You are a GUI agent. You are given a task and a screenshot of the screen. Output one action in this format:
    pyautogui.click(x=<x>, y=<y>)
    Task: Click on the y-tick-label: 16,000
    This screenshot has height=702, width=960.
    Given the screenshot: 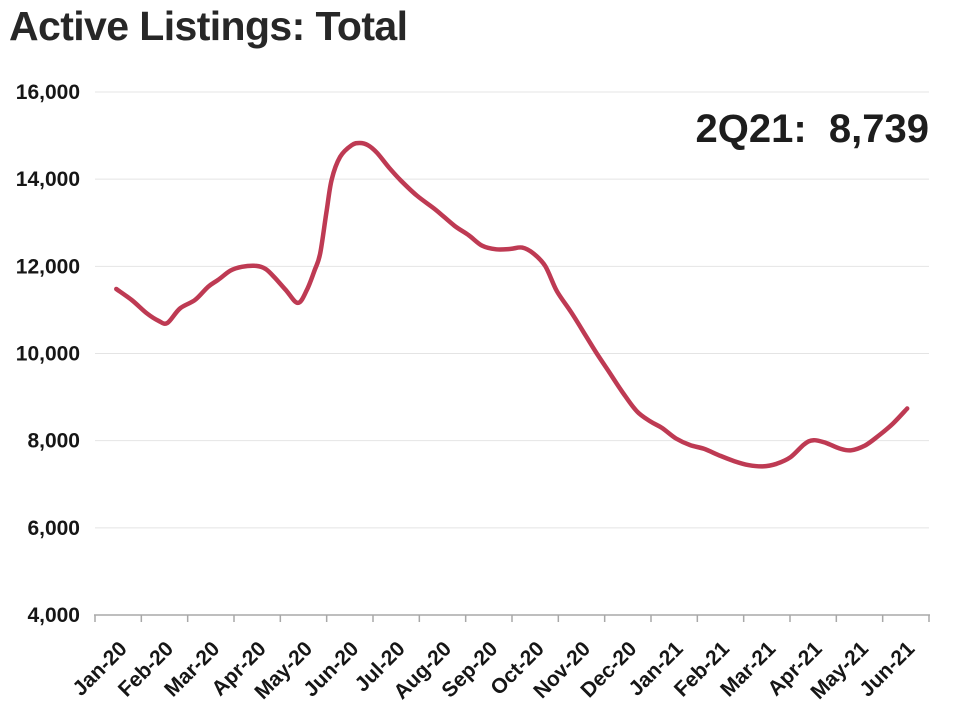 What is the action you would take?
    pyautogui.click(x=48, y=92)
    